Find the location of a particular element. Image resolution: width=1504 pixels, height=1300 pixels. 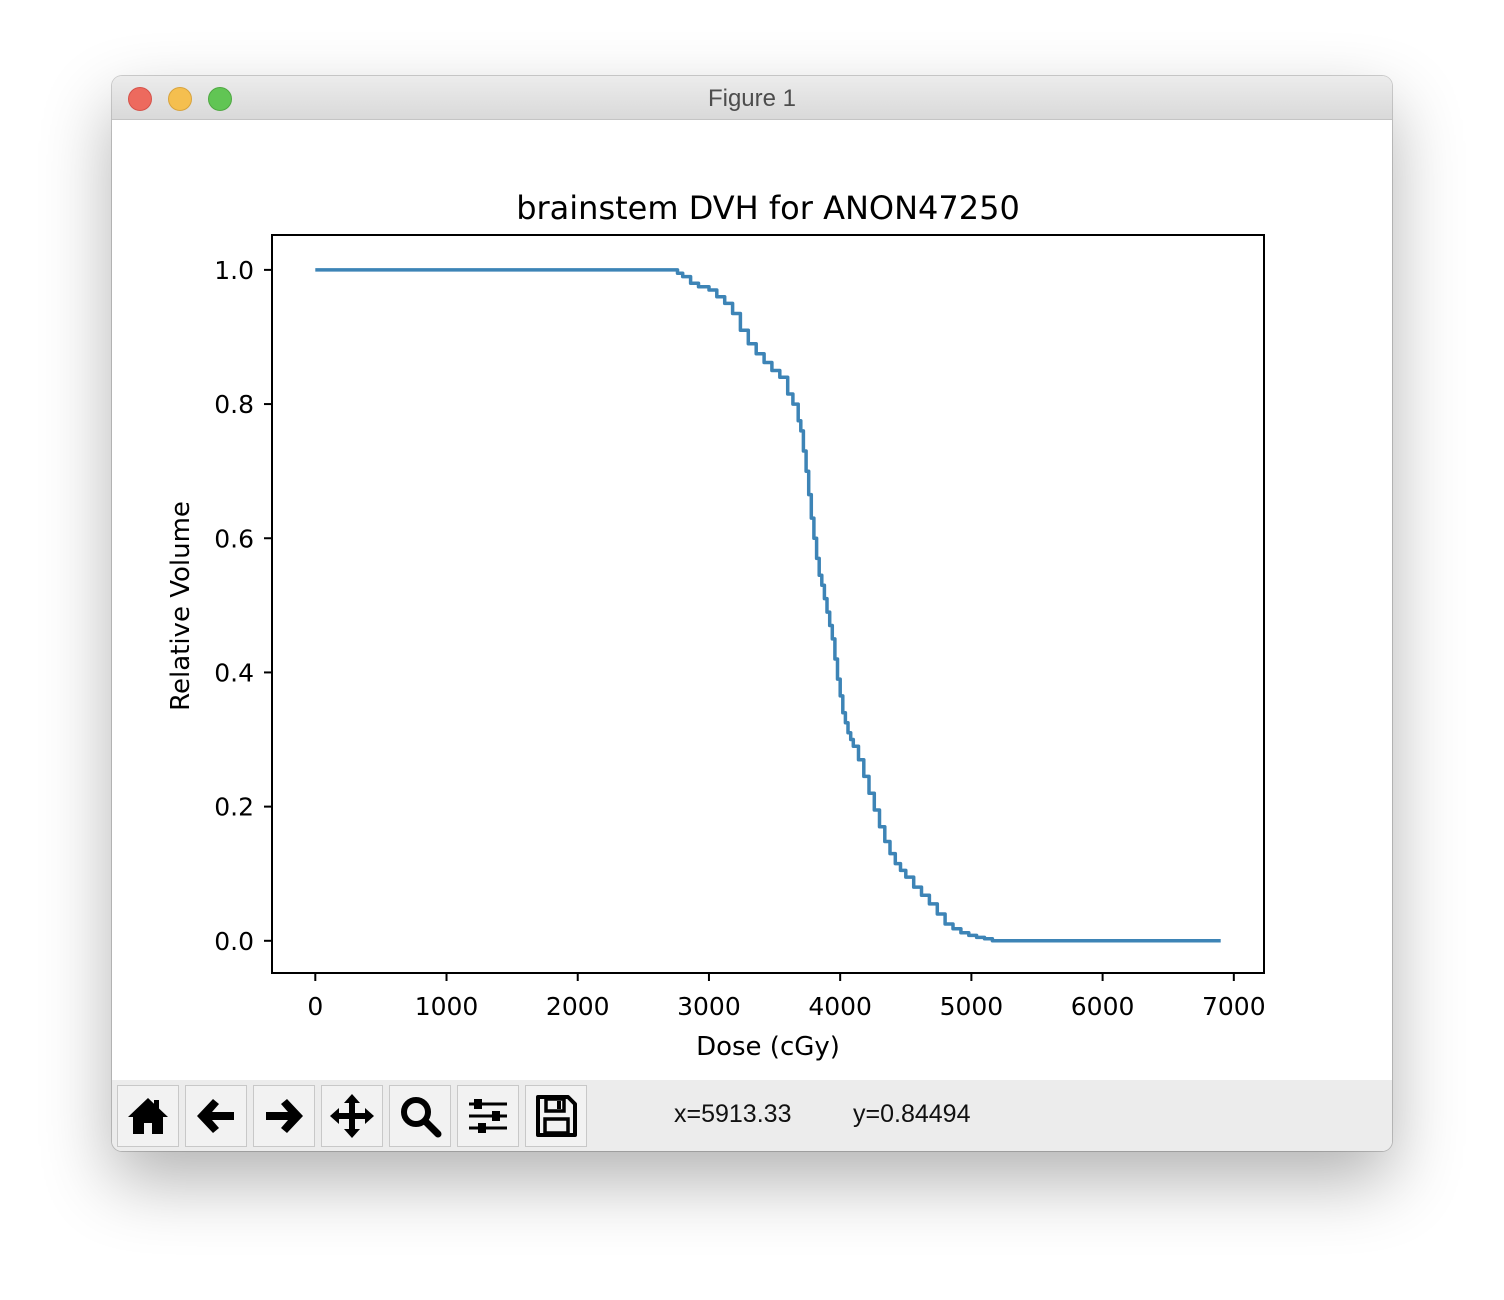

close-button is located at coordinates (140, 99).